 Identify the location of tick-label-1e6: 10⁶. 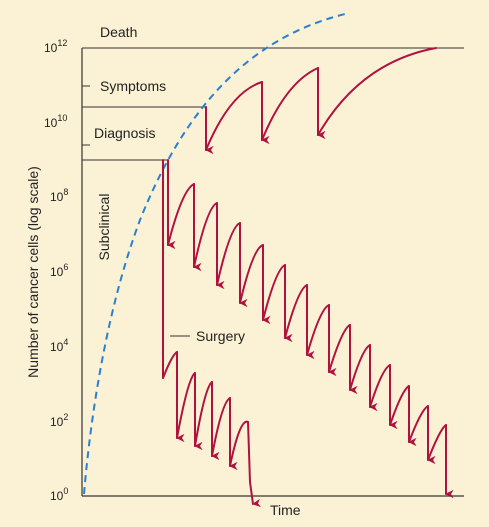
(59, 270).